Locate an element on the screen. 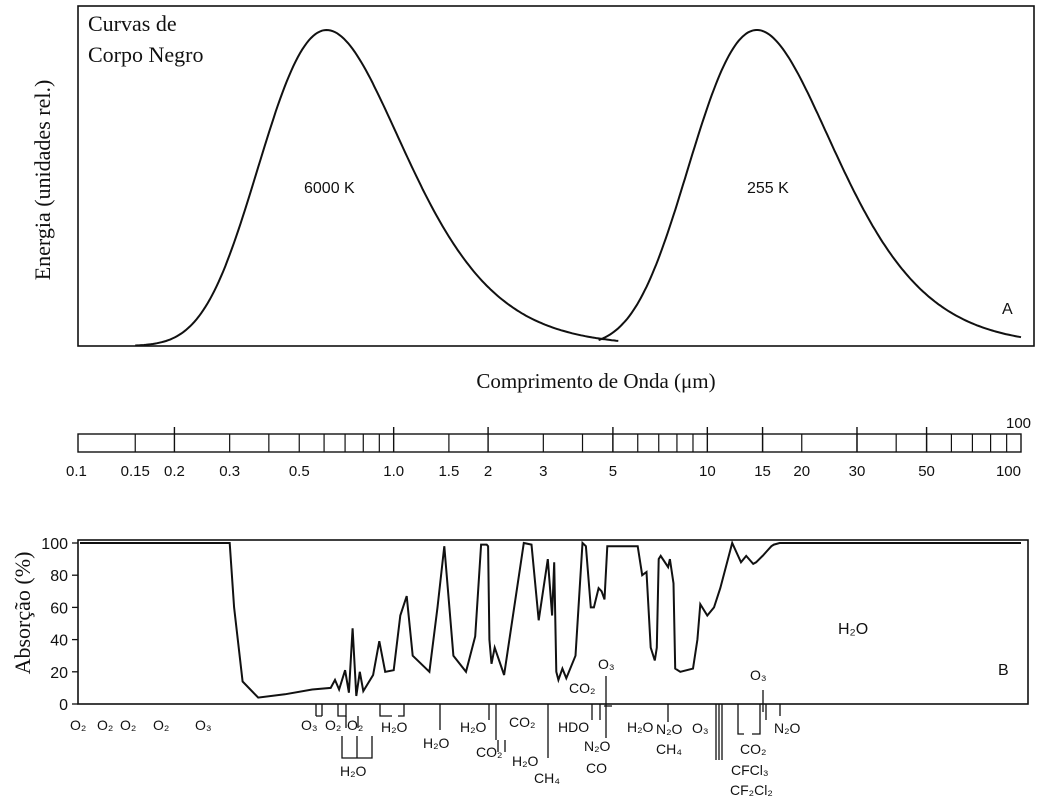 The image size is (1046, 802). scale-tick-label: 30 is located at coordinates (857, 471).